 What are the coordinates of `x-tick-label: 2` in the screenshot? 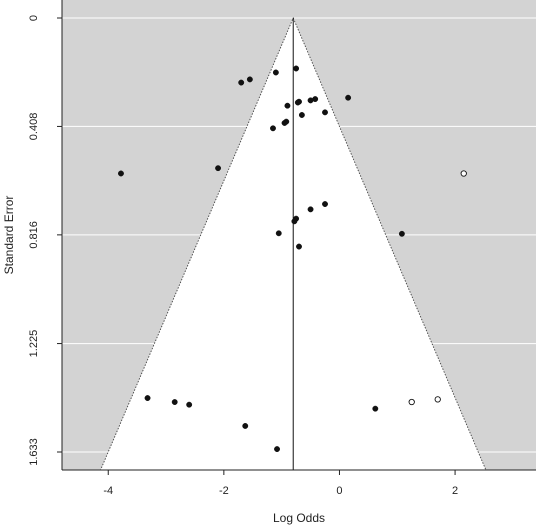 It's located at (455, 491).